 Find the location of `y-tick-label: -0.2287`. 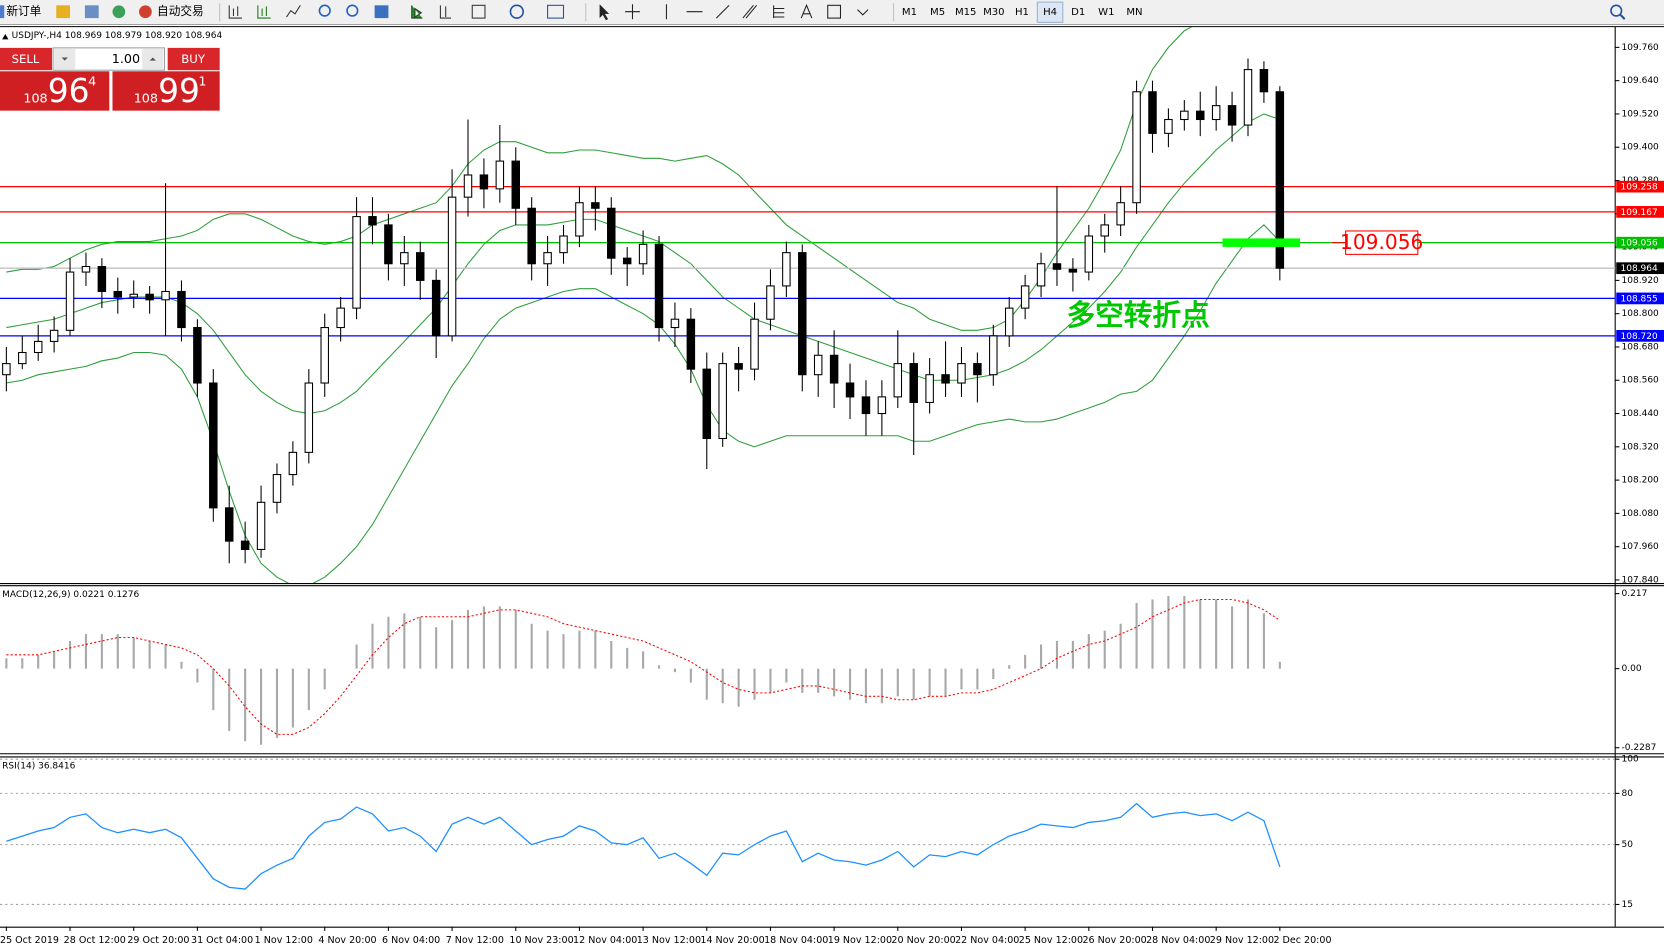

y-tick-label: -0.2287 is located at coordinates (1639, 748).